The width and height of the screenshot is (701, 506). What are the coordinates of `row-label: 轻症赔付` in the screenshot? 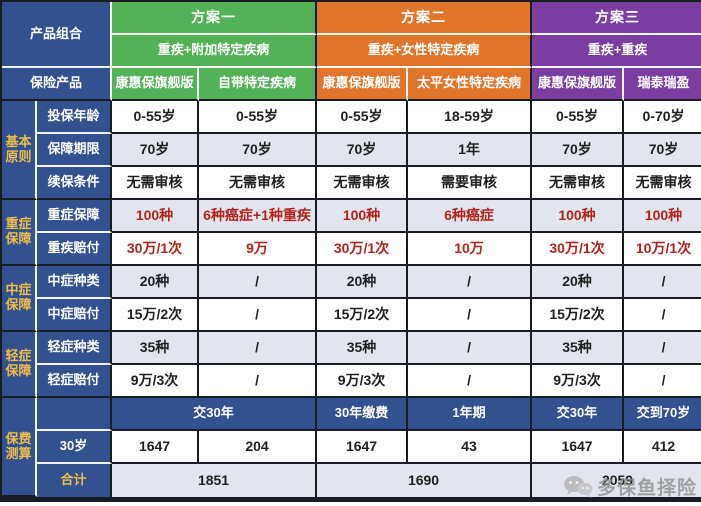 It's located at (75, 381).